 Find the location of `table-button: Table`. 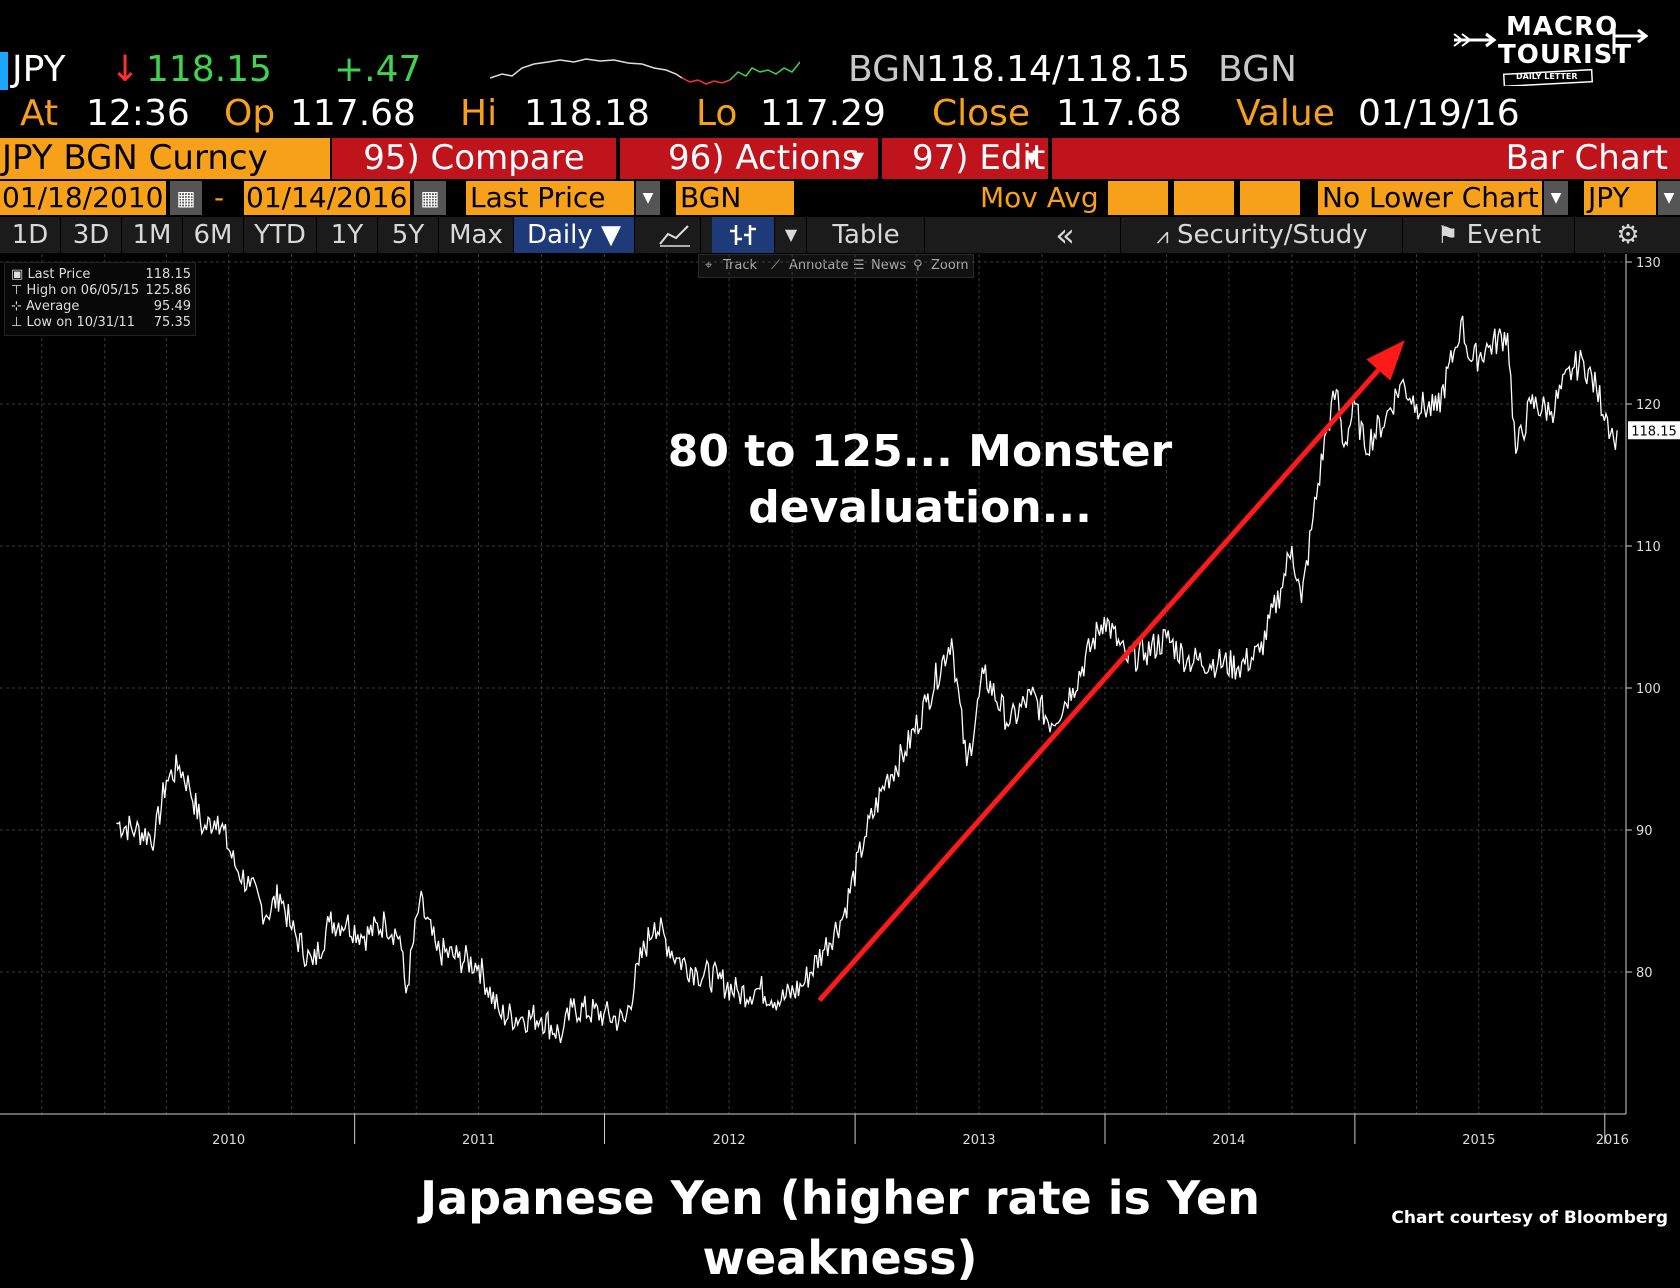

table-button: Table is located at coordinates (866, 235).